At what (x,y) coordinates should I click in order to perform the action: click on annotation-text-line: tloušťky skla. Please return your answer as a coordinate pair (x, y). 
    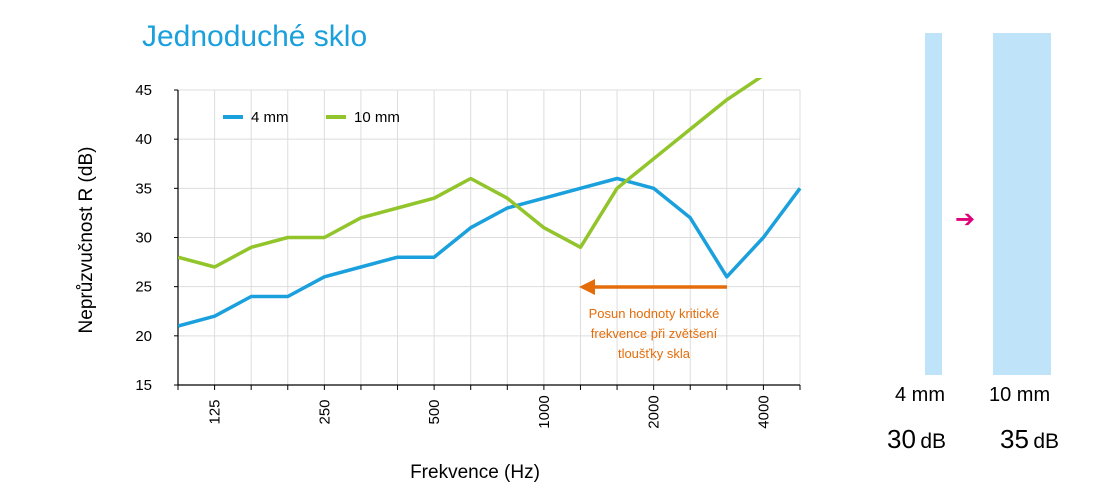
    Looking at the image, I should click on (654, 353).